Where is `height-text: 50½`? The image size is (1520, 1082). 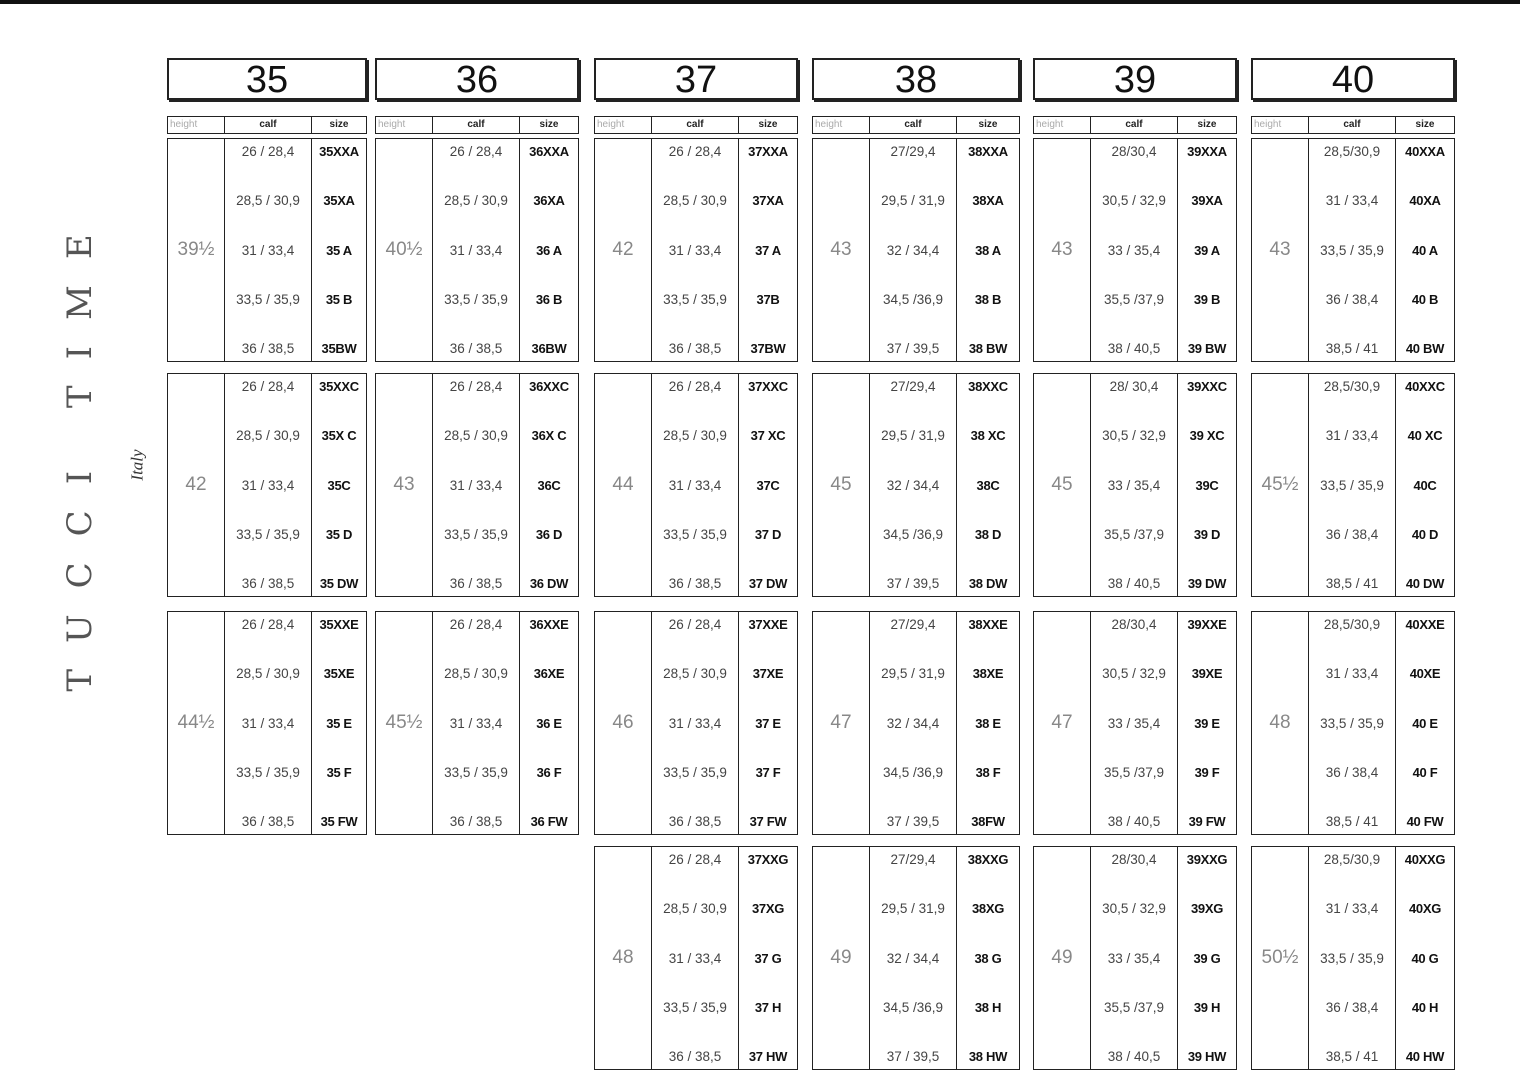 height-text: 50½ is located at coordinates (1280, 957).